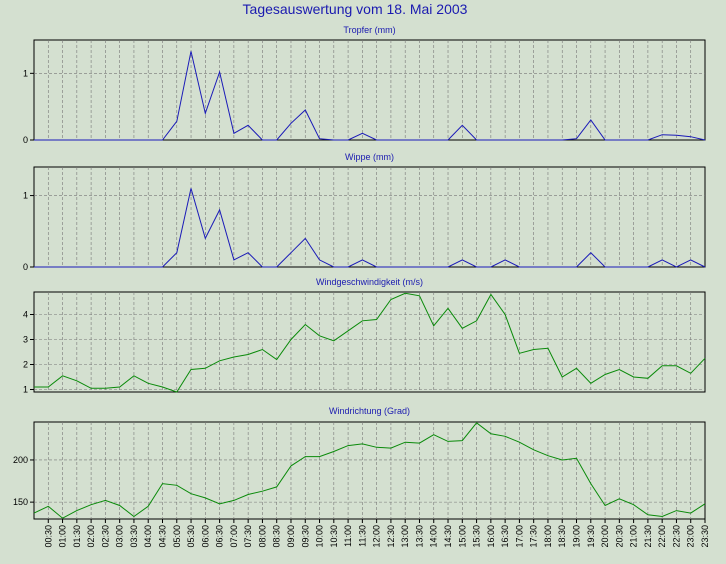 Image resolution: width=726 pixels, height=564 pixels. Describe the element at coordinates (369, 282) in the screenshot. I see `panel-title: Windgeschwindigkeit (m/s)` at that location.